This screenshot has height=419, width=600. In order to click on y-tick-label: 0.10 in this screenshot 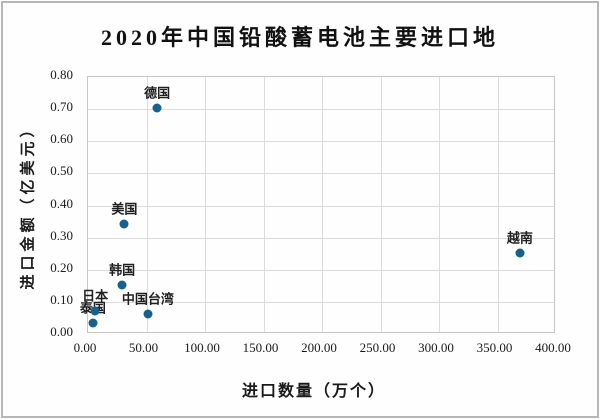, I will do `click(61, 299)`.